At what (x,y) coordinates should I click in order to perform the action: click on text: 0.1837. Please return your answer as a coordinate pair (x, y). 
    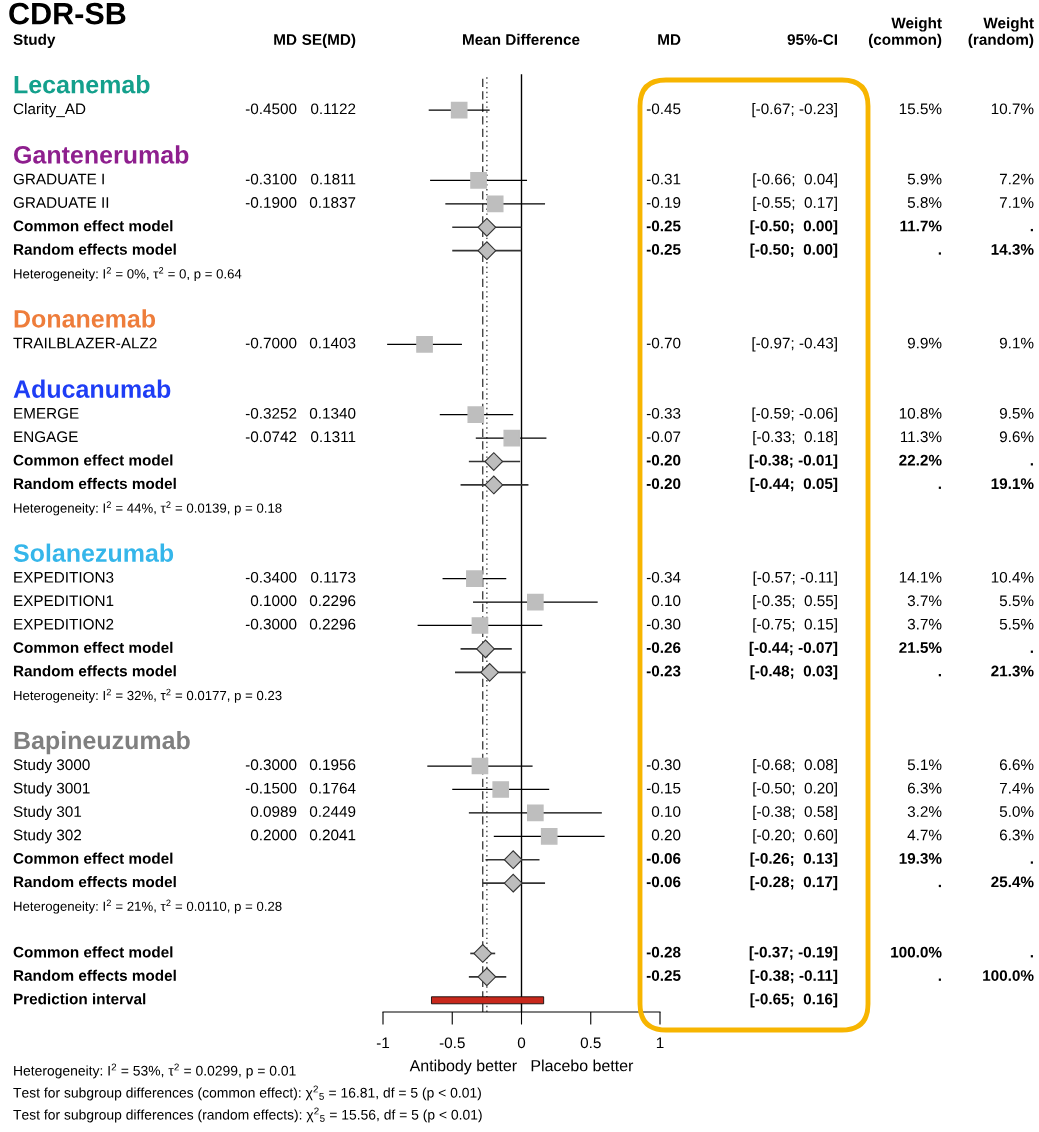
    Looking at the image, I should click on (332, 202).